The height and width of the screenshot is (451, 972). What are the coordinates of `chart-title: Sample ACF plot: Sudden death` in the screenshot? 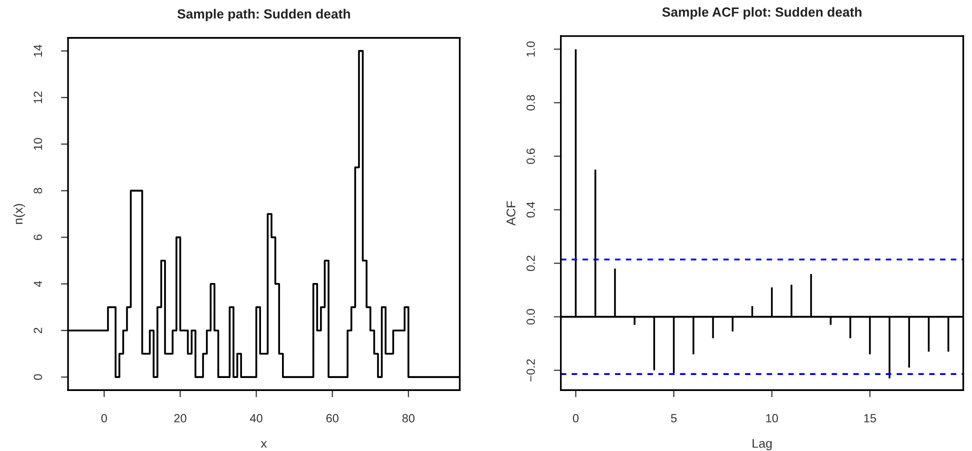 It's located at (762, 13).